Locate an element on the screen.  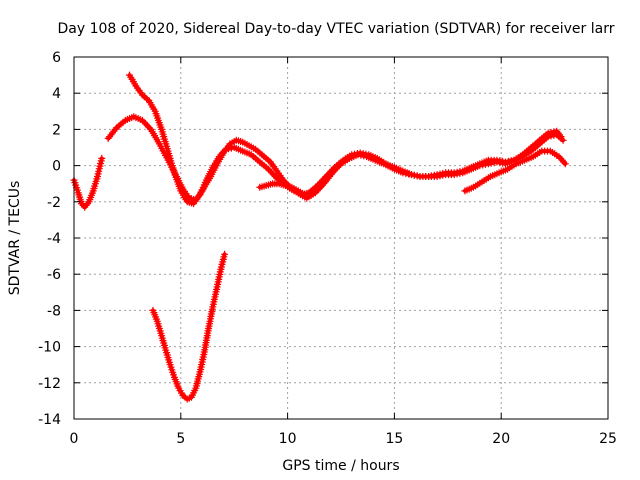
y-tick-label: 4 is located at coordinates (56, 94).